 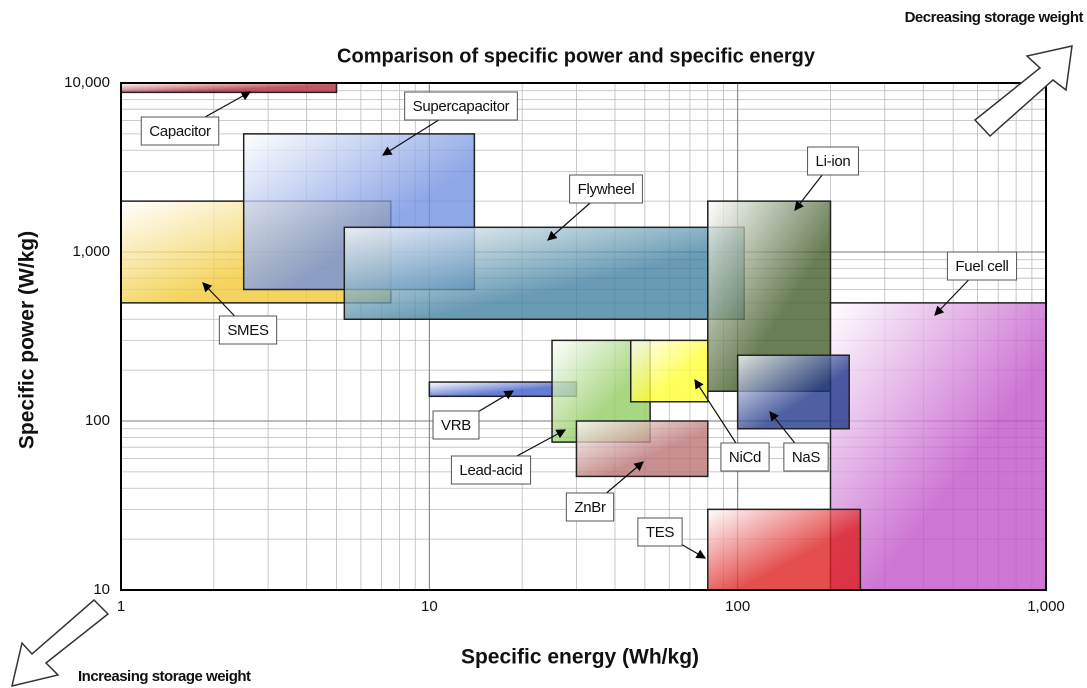 What do you see at coordinates (91, 251) in the screenshot?
I see `y-tick-label: 1,000` at bounding box center [91, 251].